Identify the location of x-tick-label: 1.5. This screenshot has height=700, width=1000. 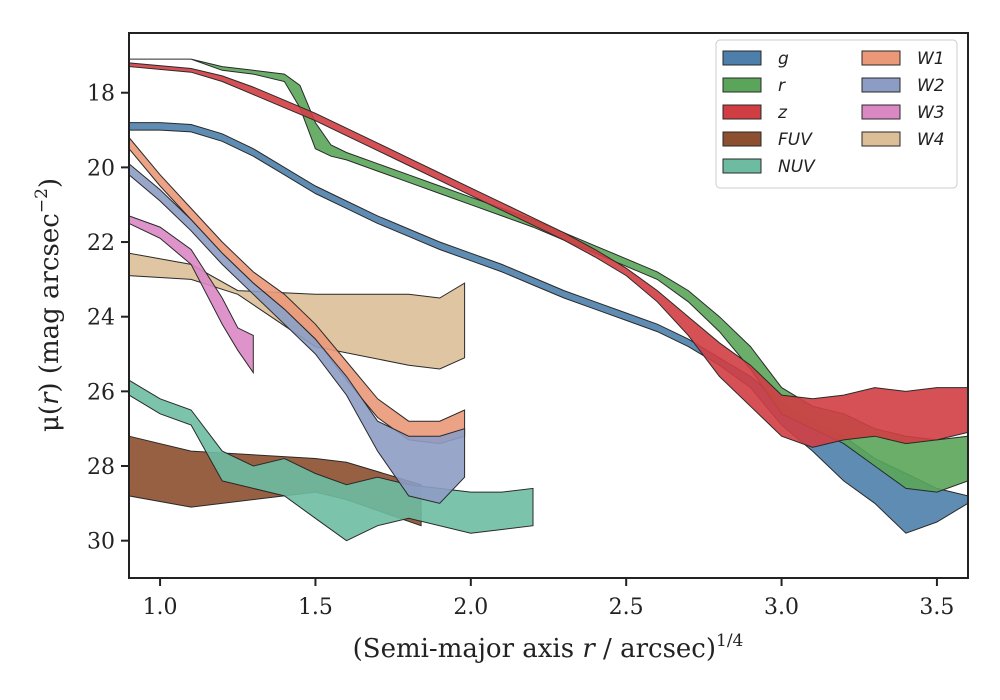
(315, 607).